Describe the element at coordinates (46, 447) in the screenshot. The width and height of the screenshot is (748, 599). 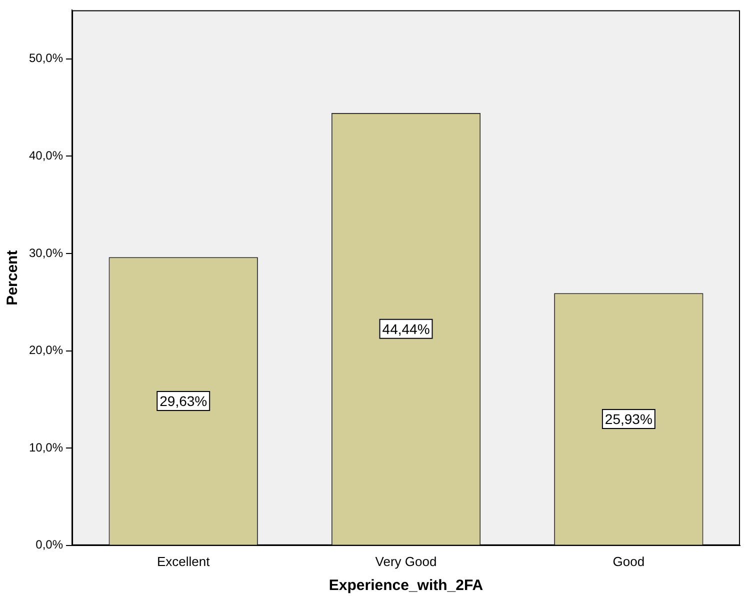
I see `y-tick-label: 10,0%` at that location.